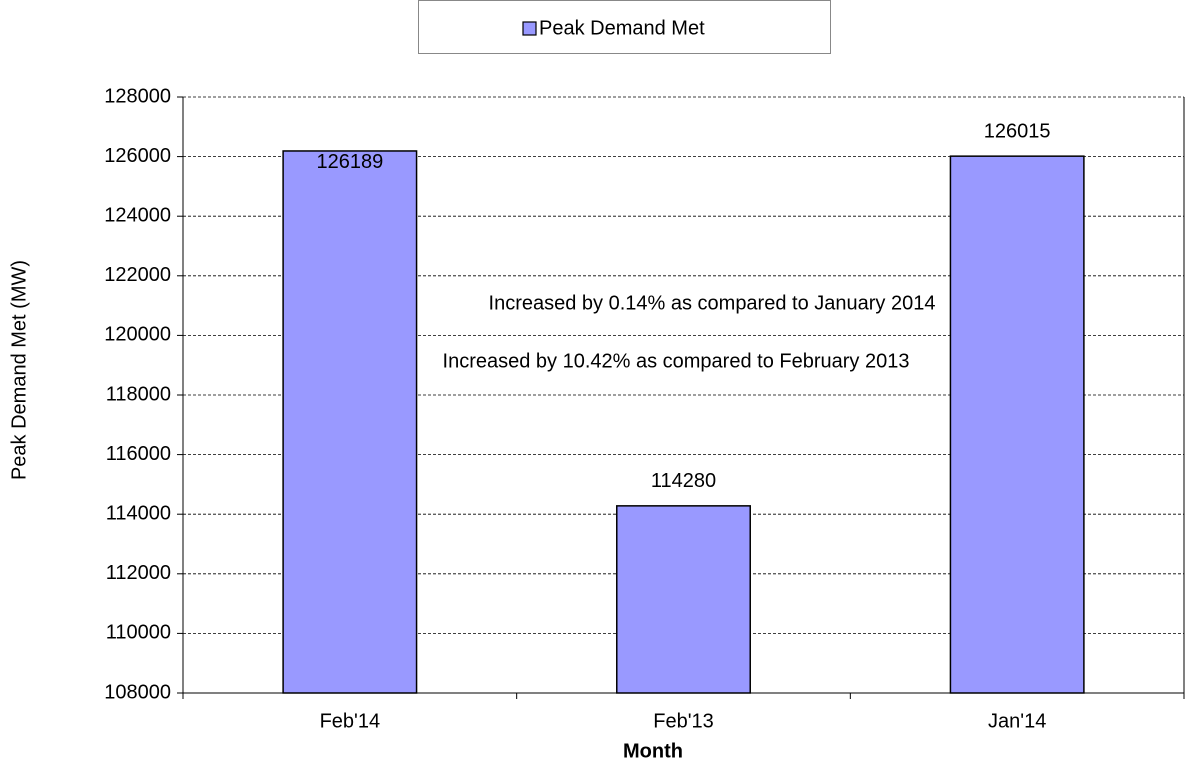 The image size is (1201, 770). Describe the element at coordinates (350, 721) in the screenshot. I see `x-tick-label: Feb'14` at that location.